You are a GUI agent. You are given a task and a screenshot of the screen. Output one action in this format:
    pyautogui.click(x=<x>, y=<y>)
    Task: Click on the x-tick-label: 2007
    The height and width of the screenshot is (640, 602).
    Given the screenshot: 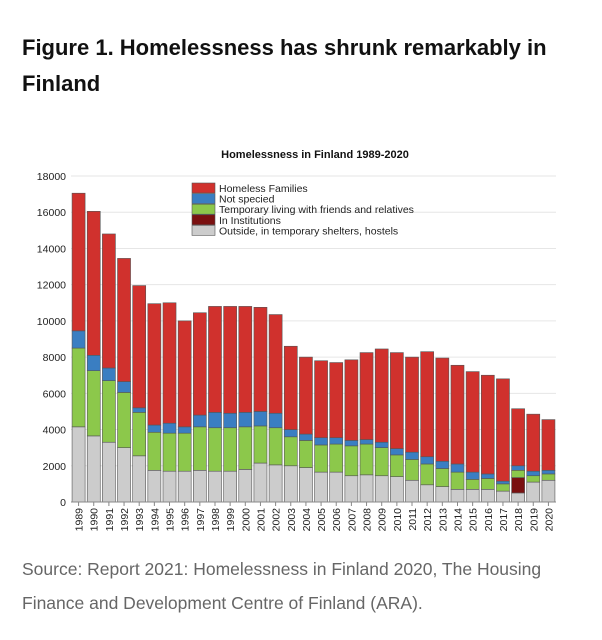 What is the action you would take?
    pyautogui.click(x=352, y=520)
    